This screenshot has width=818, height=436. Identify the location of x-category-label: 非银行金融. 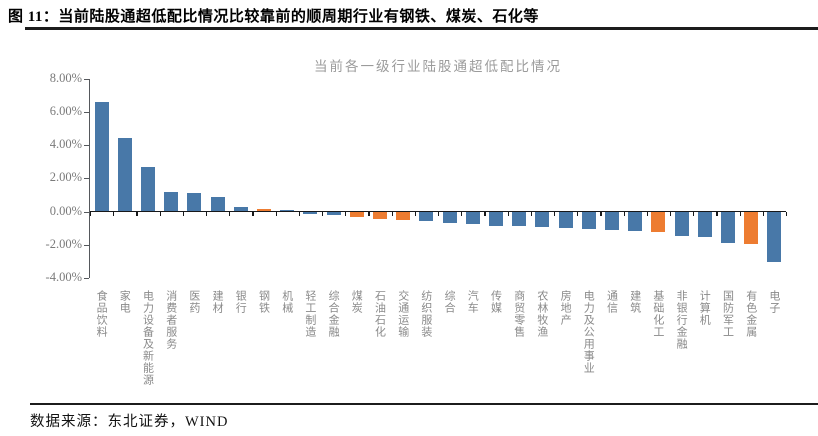
(681, 320).